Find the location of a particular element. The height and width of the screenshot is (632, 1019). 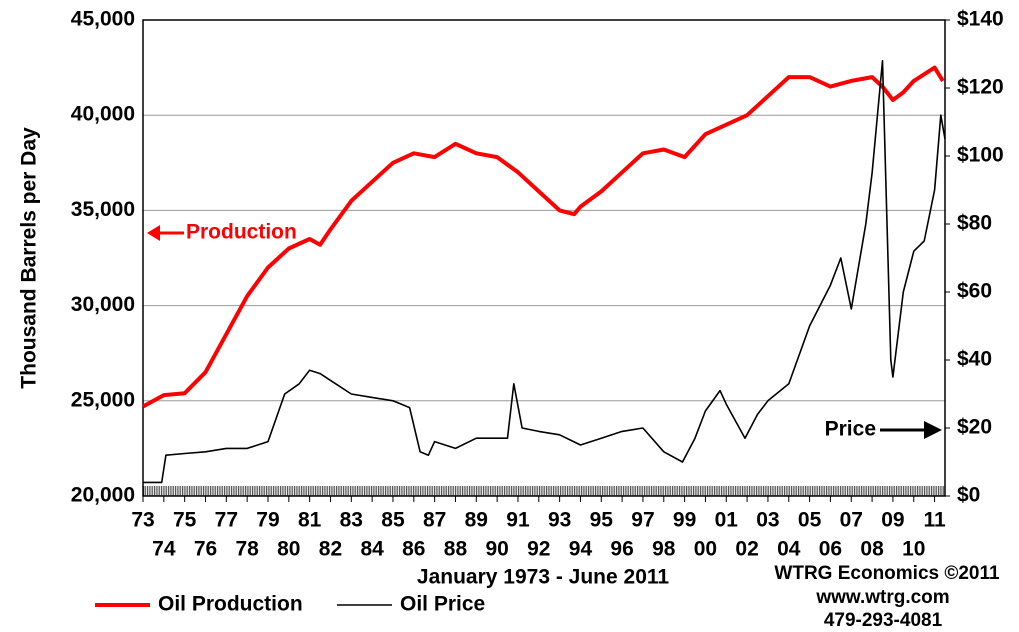

y2-tick-label: $0 is located at coordinates (968, 495).